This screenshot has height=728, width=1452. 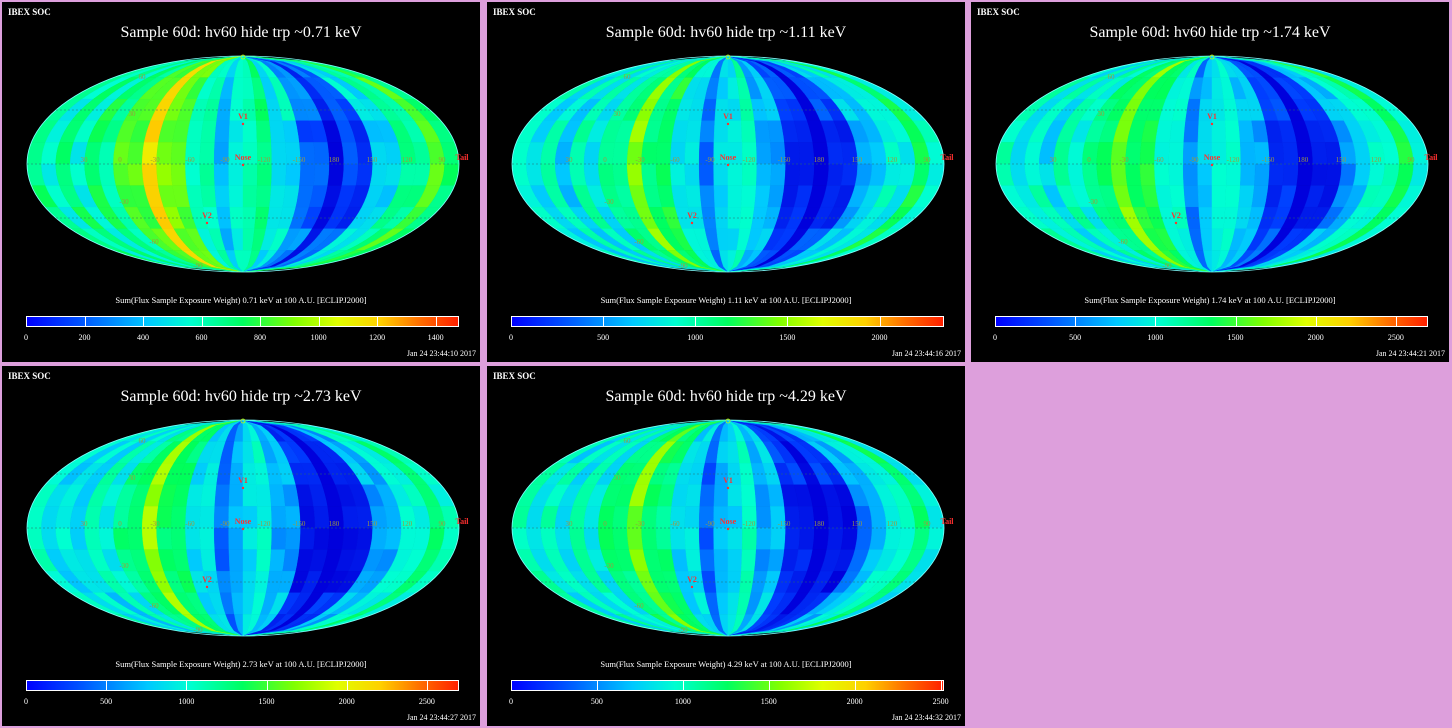 I want to click on colorbar-tick-label: 1500, so click(x=266, y=701).